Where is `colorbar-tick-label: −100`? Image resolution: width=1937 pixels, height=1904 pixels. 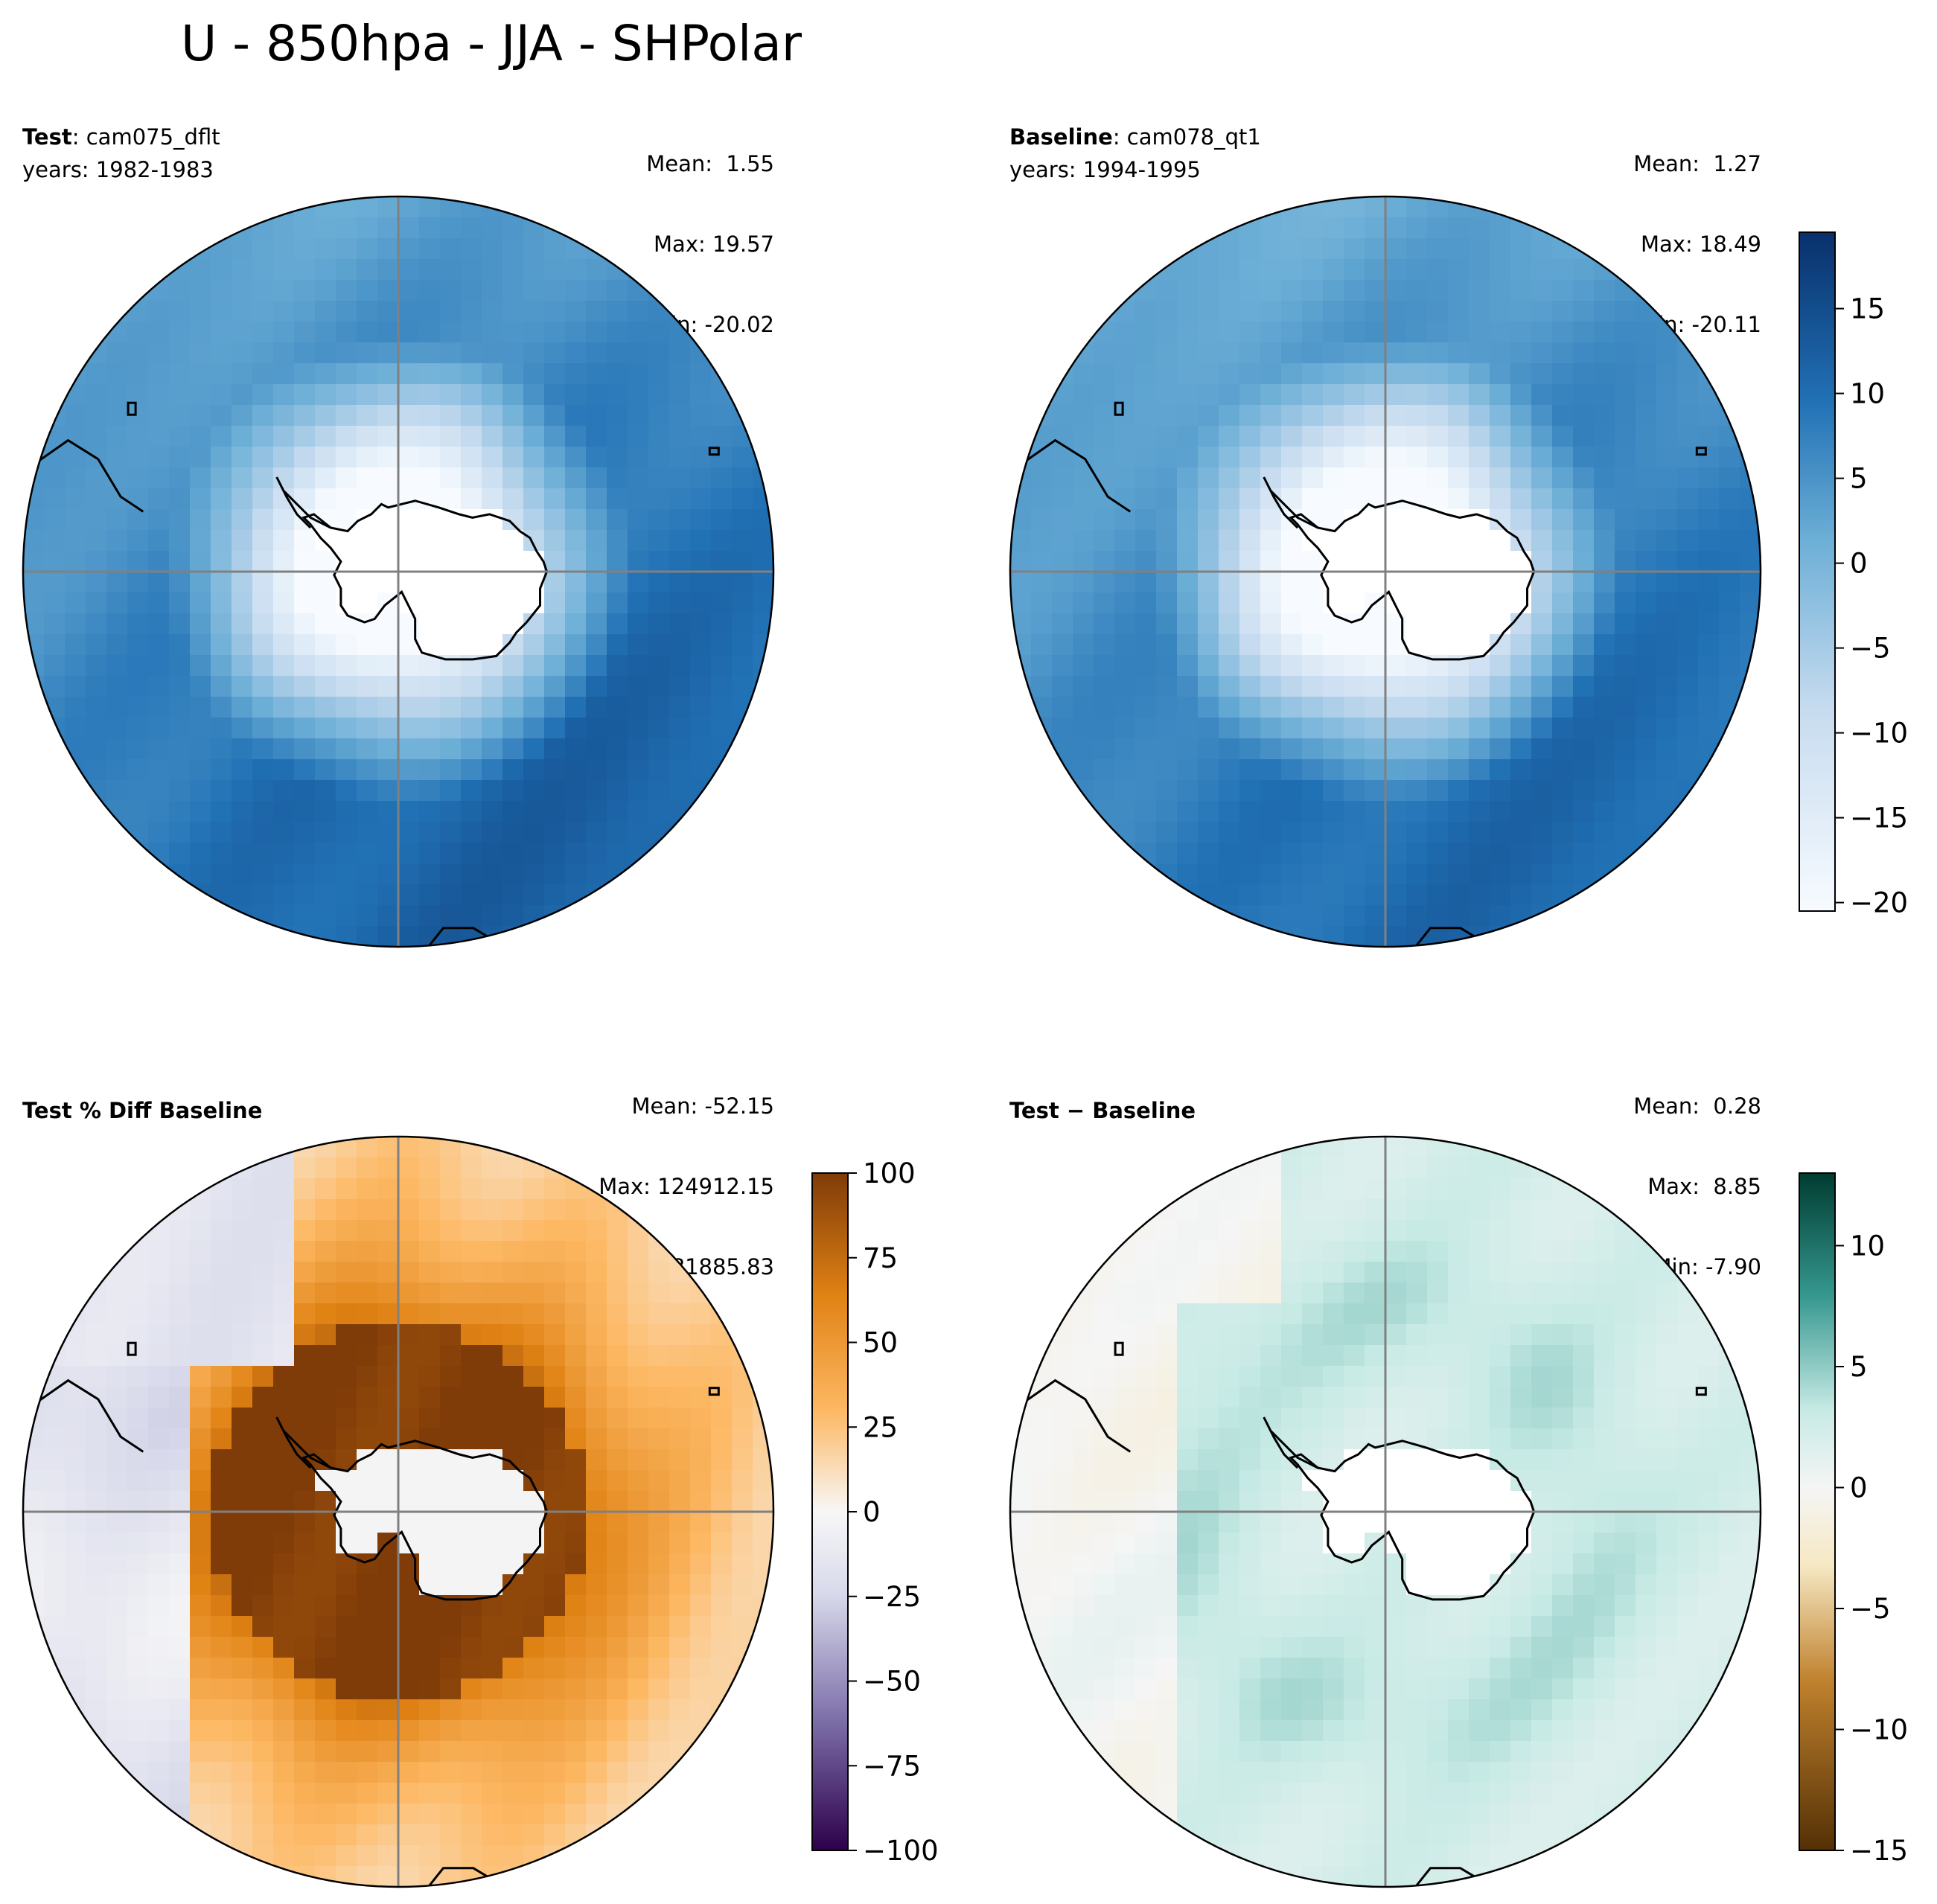 colorbar-tick-label: −100 is located at coordinates (901, 1851).